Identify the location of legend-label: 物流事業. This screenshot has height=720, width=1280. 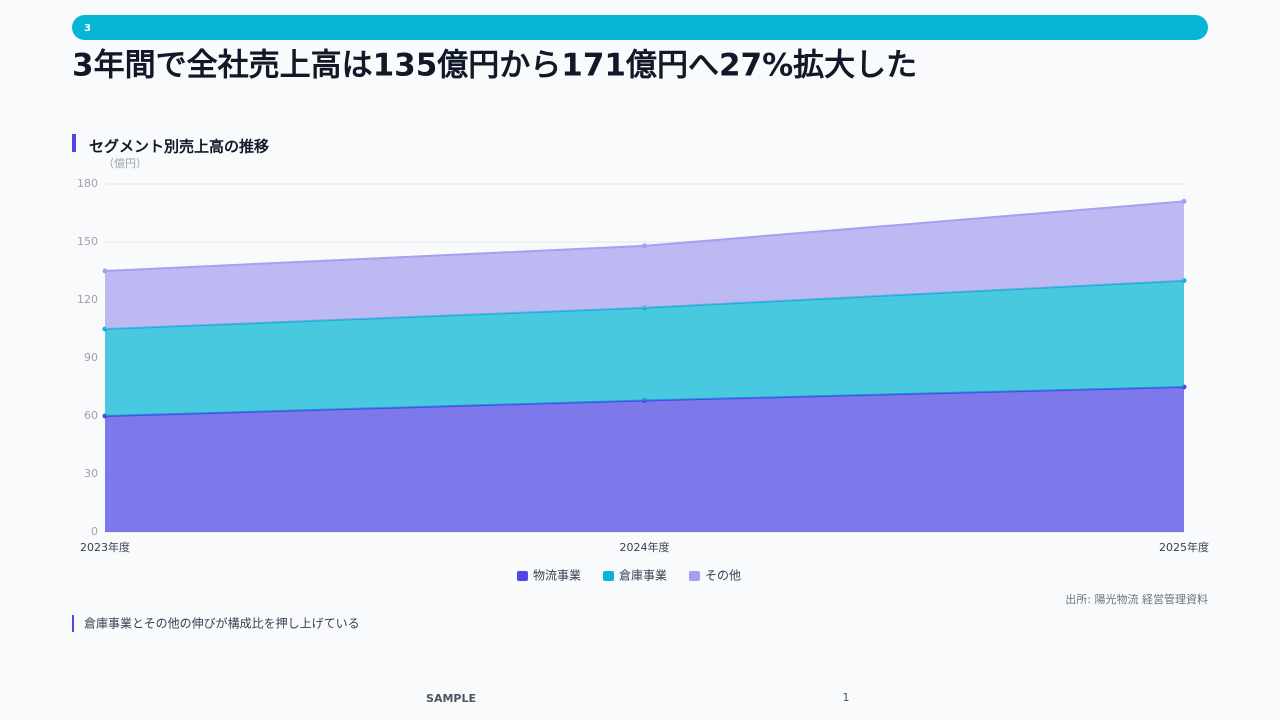
(557, 576).